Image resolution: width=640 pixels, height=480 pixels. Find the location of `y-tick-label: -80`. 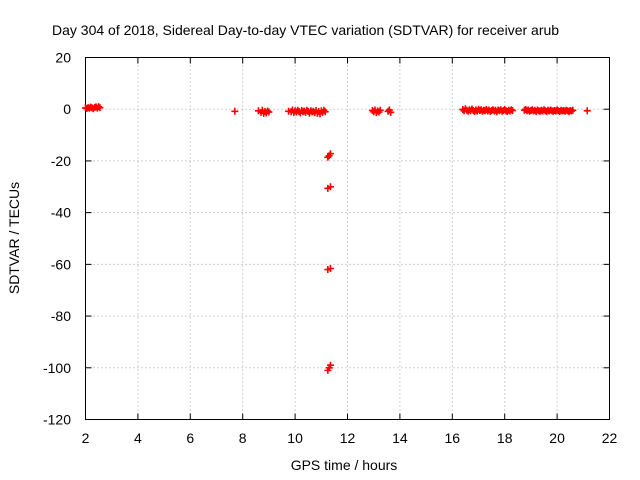

y-tick-label: -80 is located at coordinates (61, 316).